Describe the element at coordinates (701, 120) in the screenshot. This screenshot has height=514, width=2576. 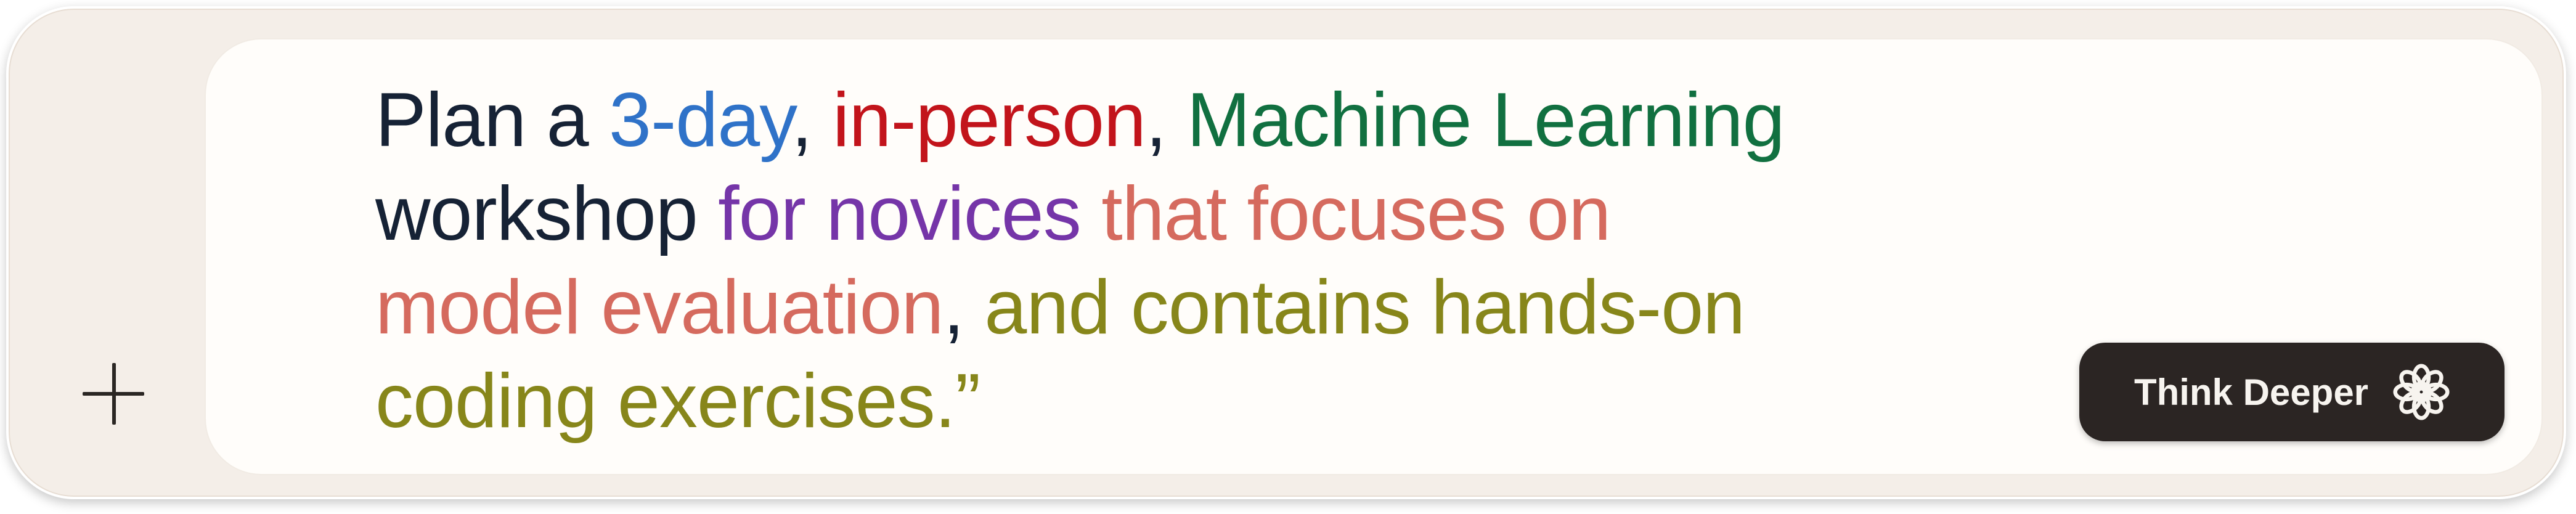
I see `prompt-segment-duration: 3-day` at that location.